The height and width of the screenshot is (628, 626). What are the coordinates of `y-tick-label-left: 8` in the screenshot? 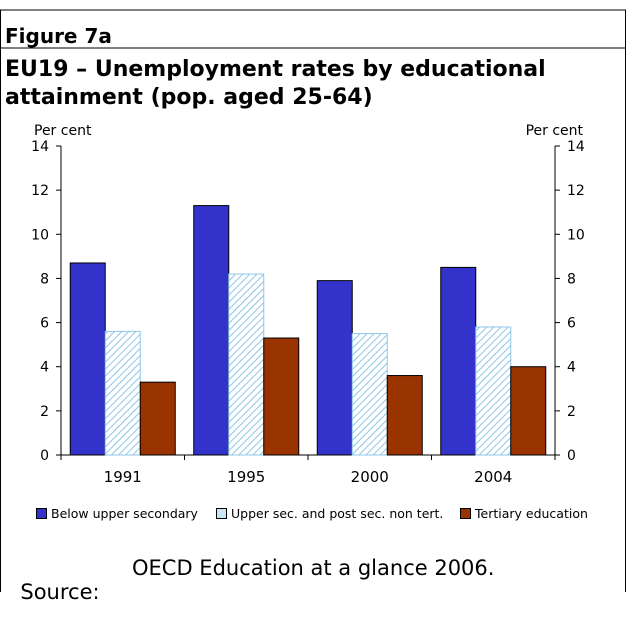 It's located at (44, 279).